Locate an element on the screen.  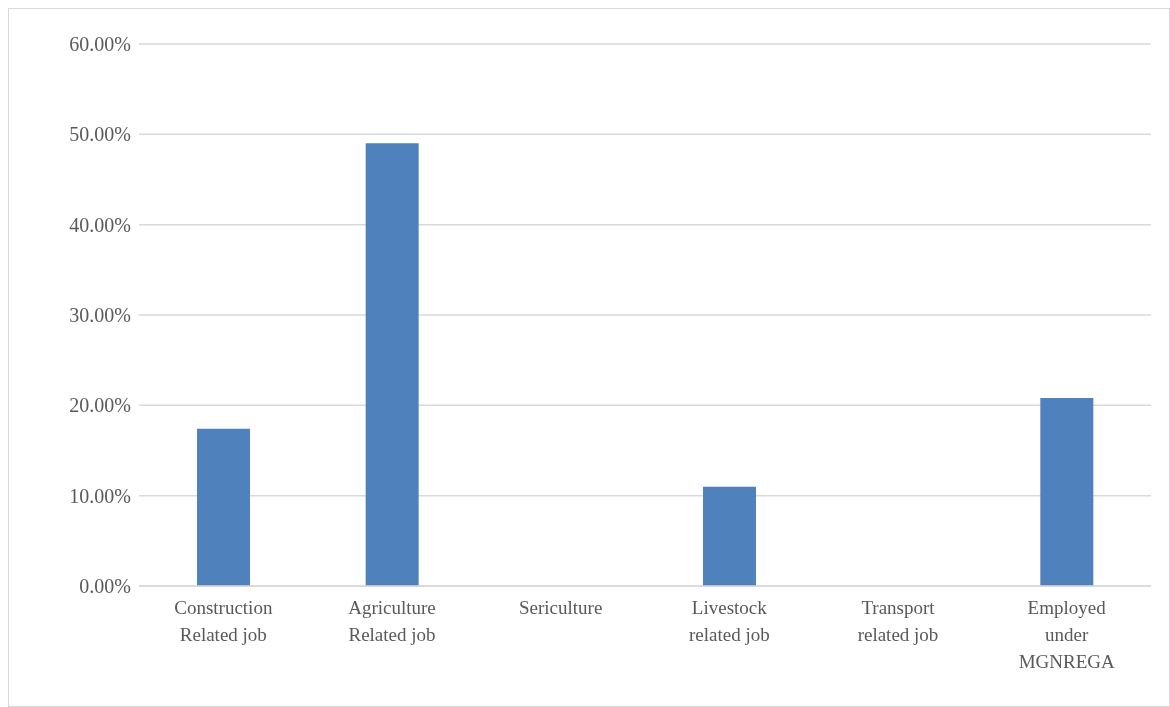
x-tick-label: Employed under MGNREGA is located at coordinates (1066, 634).